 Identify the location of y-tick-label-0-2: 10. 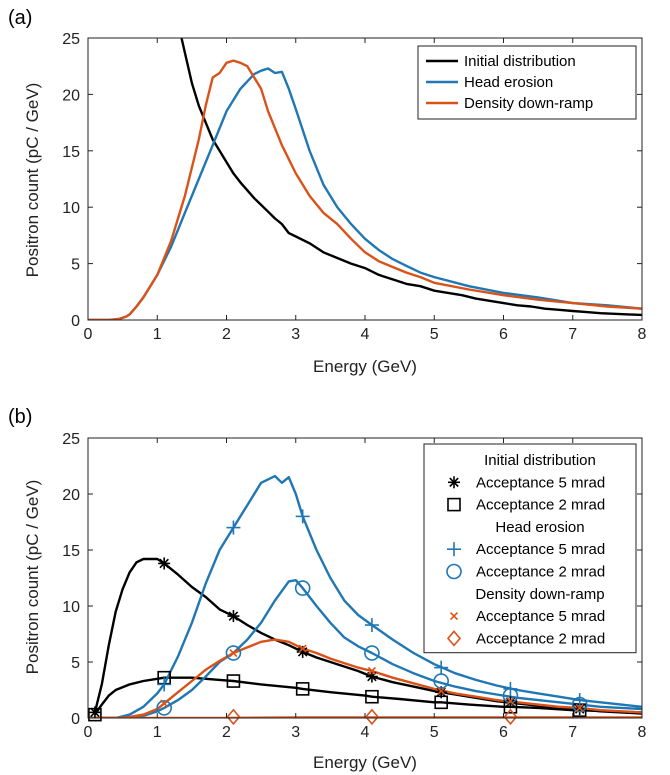
(71, 208).